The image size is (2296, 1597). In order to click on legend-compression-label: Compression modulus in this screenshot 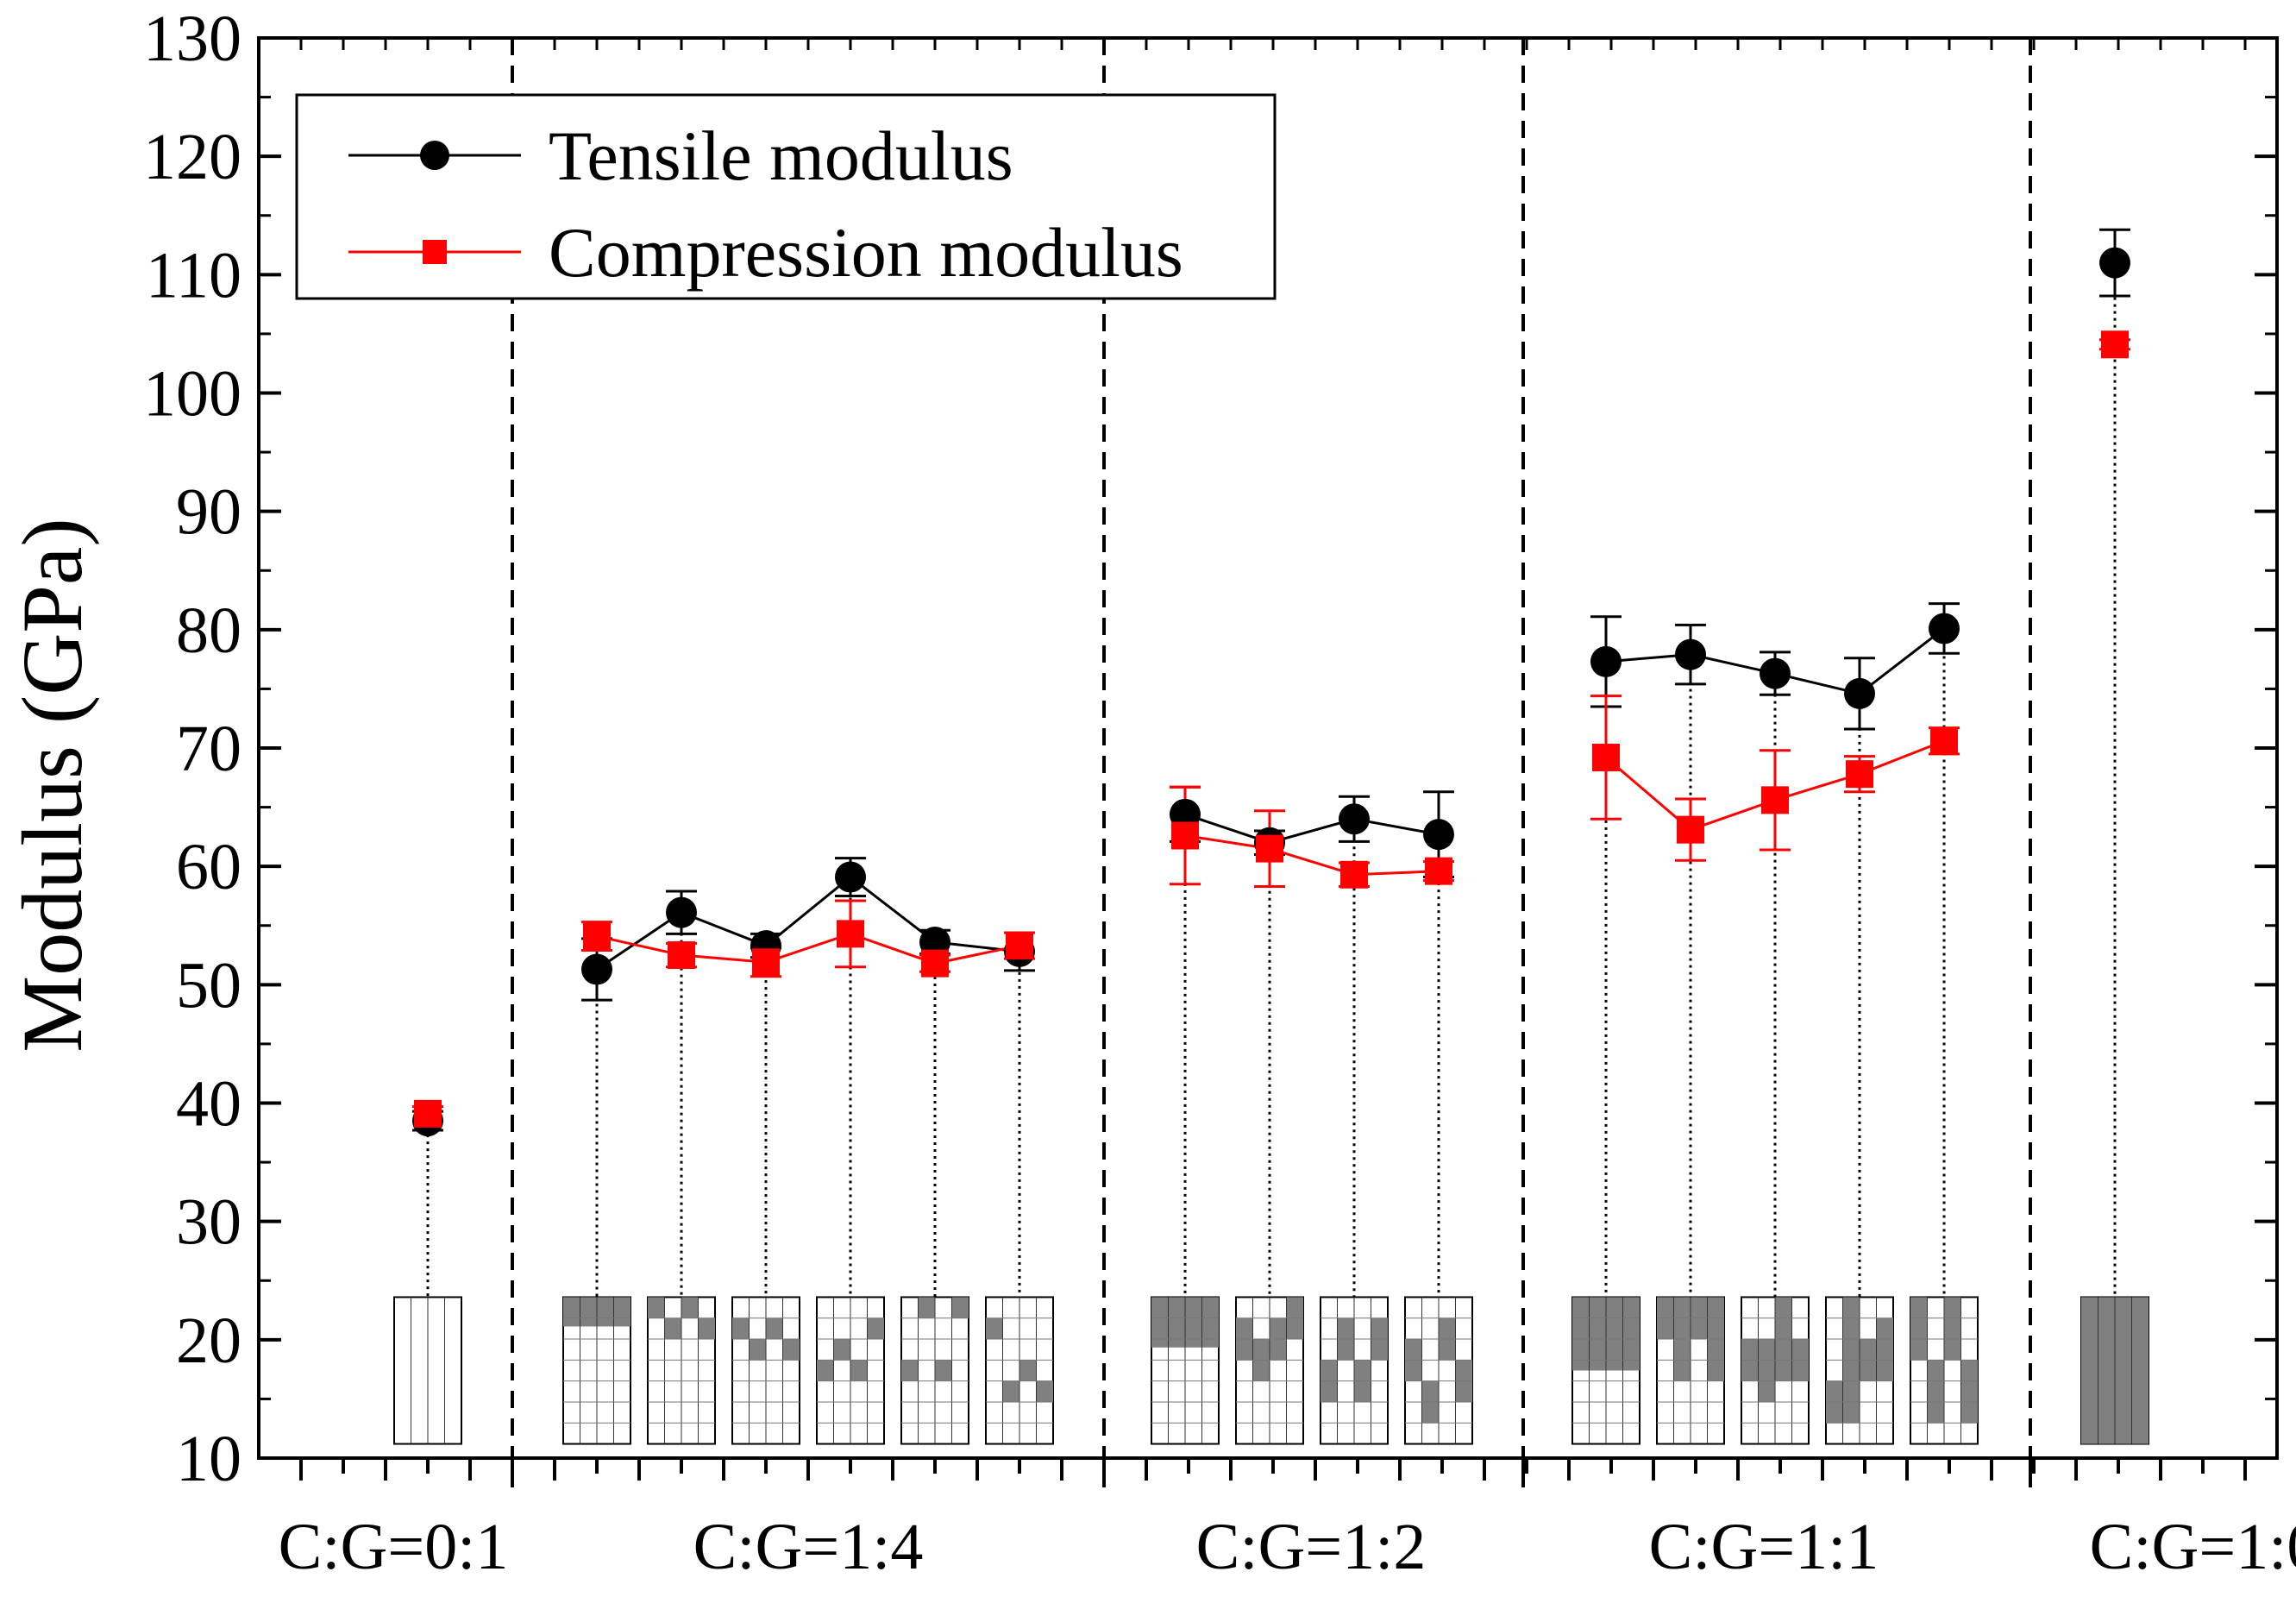, I will do `click(866, 252)`.